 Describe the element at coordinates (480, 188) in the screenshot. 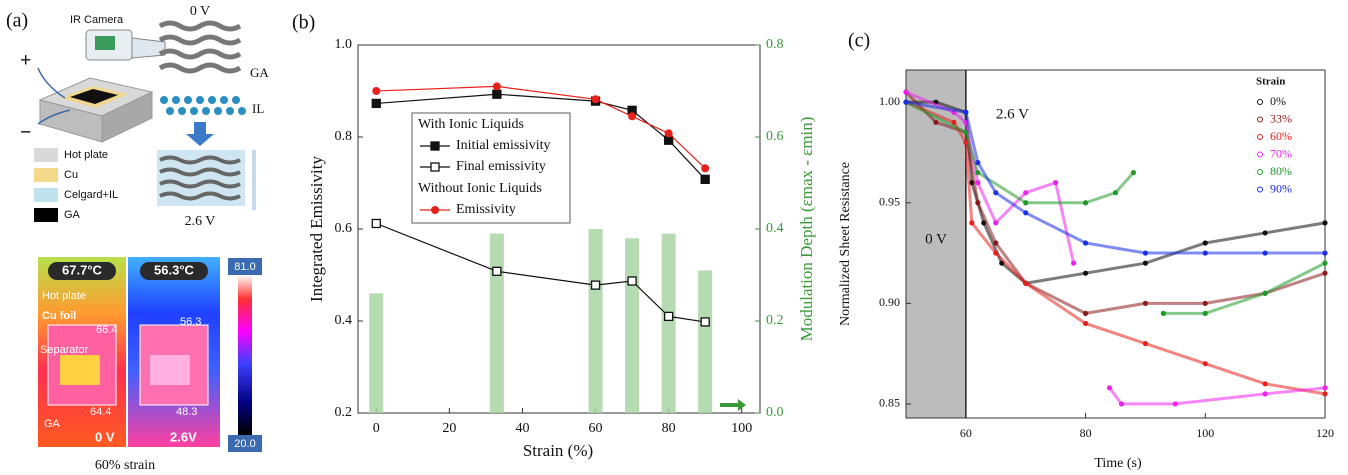

I see `legend-heading: Without Ionic Liquids` at that location.